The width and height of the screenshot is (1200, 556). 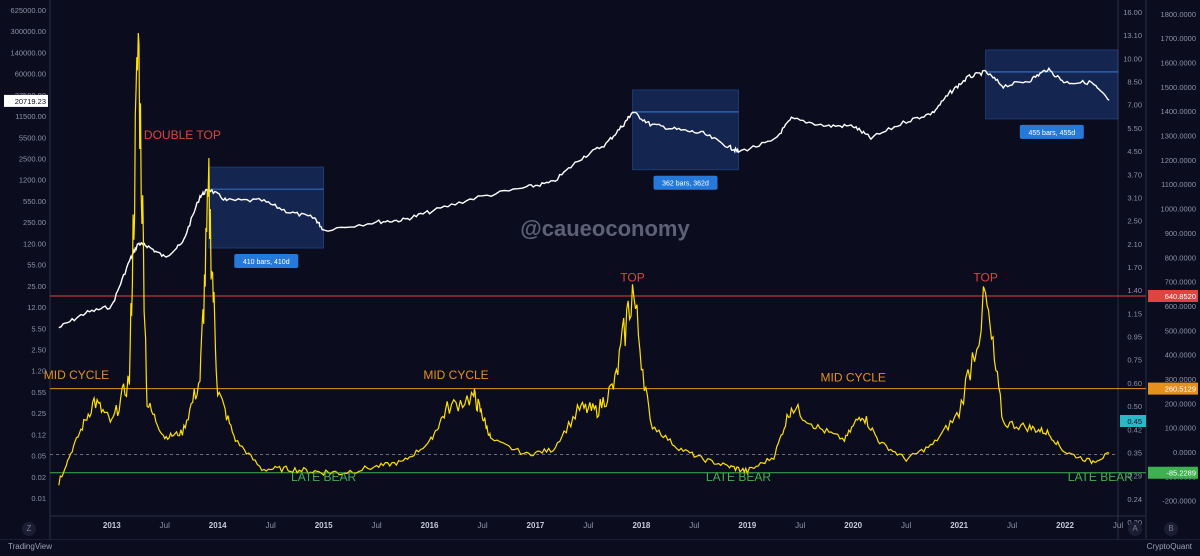 What do you see at coordinates (853, 525) in the screenshot?
I see `time-axis-label: 2020` at bounding box center [853, 525].